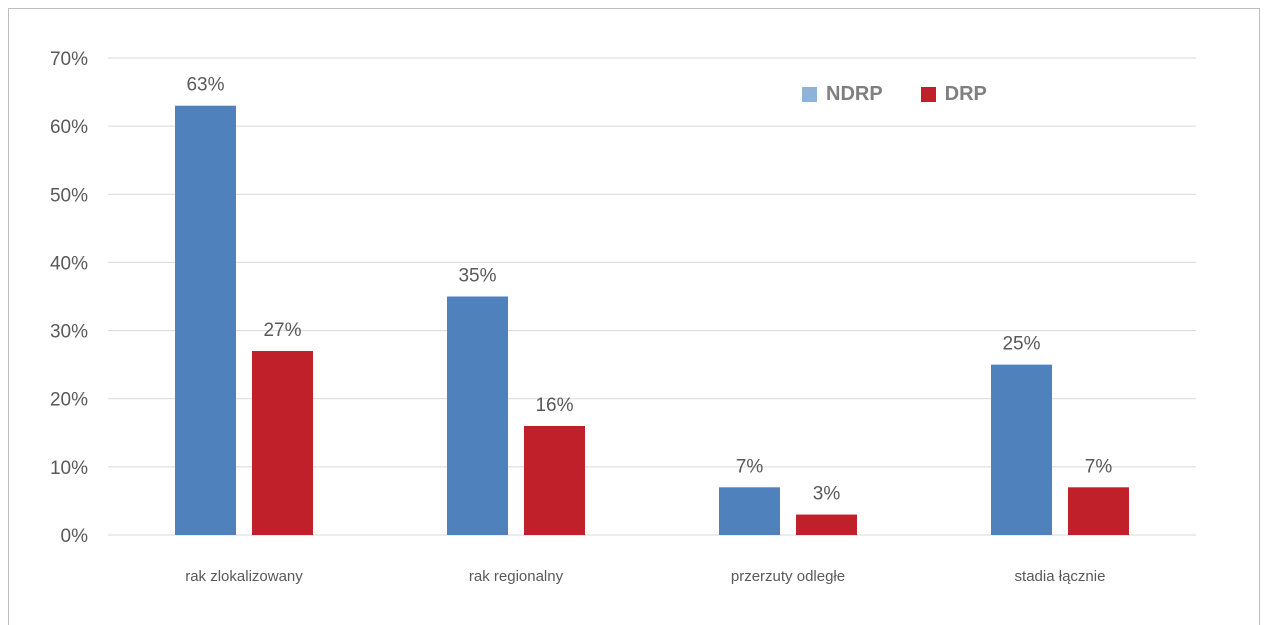 The image size is (1268, 625). What do you see at coordinates (1060, 576) in the screenshot?
I see `x-tick-label: stadia łącznie` at bounding box center [1060, 576].